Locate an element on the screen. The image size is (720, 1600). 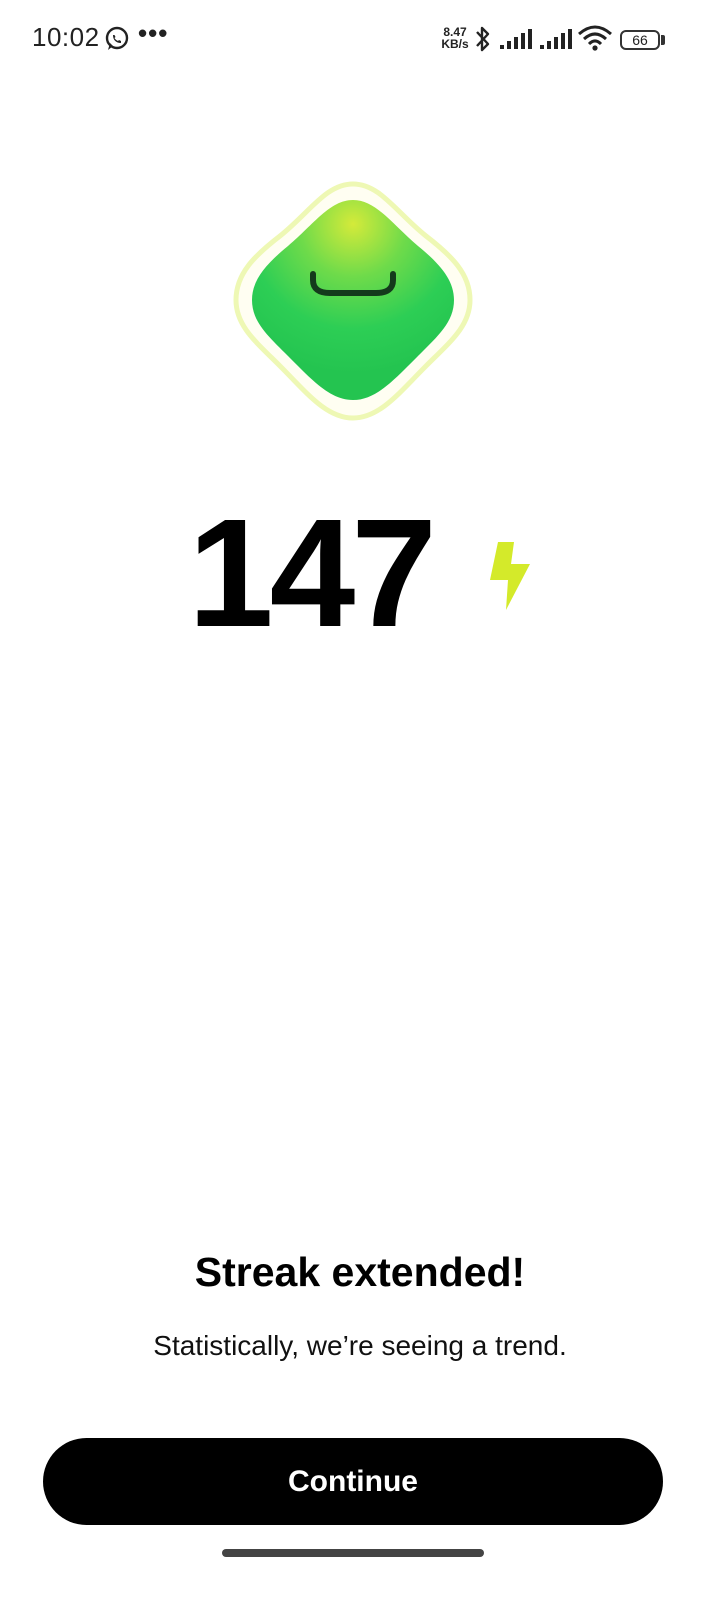
streak-row: 147 is located at coordinates (360, 573).